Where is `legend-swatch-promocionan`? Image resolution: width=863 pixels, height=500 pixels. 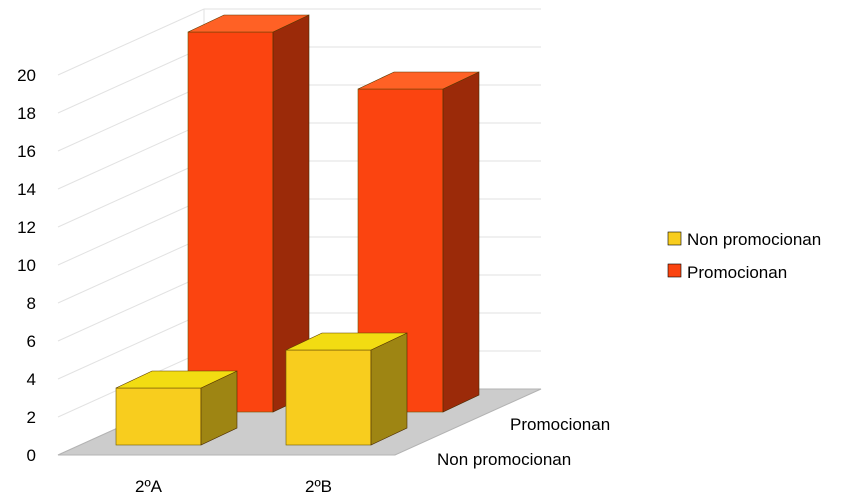 legend-swatch-promocionan is located at coordinates (674, 270).